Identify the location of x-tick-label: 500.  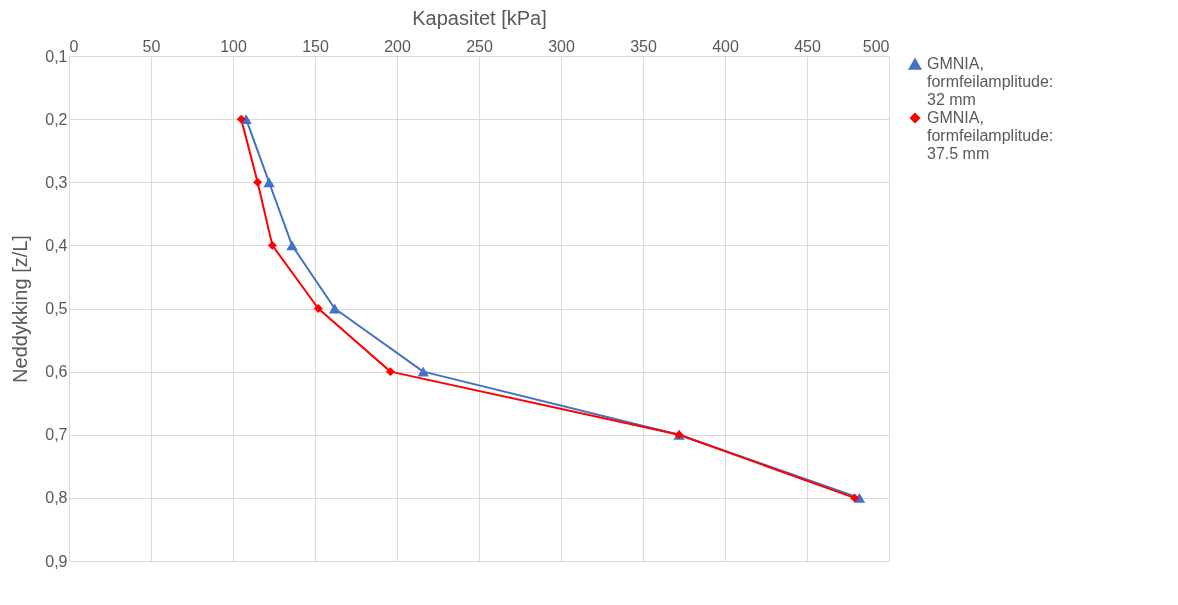
(876, 46).